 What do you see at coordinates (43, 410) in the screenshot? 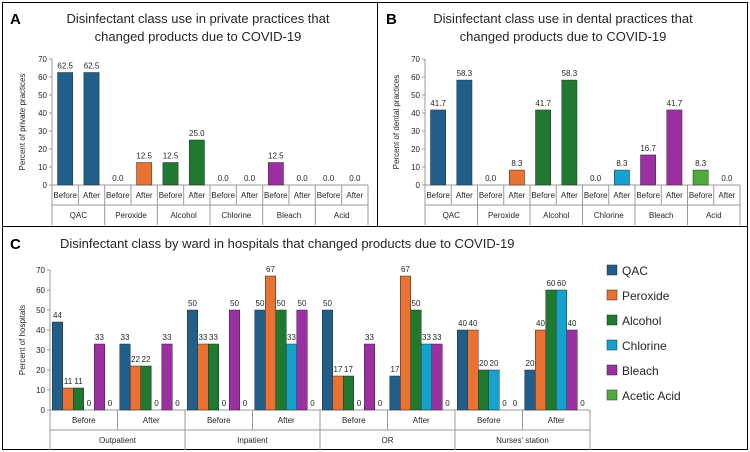
I see `panel-c-ytick-label: 0` at bounding box center [43, 410].